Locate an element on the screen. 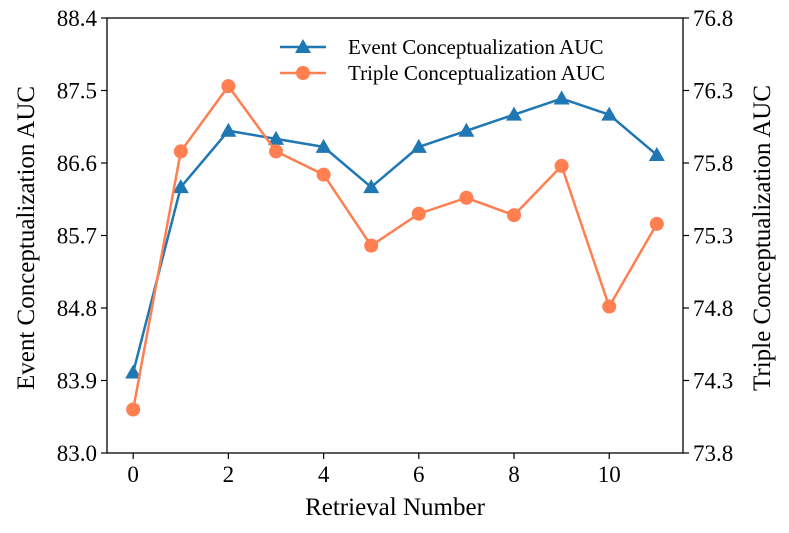 This screenshot has width=789, height=533. right-y-tick-label: 74.8 is located at coordinates (713, 308).